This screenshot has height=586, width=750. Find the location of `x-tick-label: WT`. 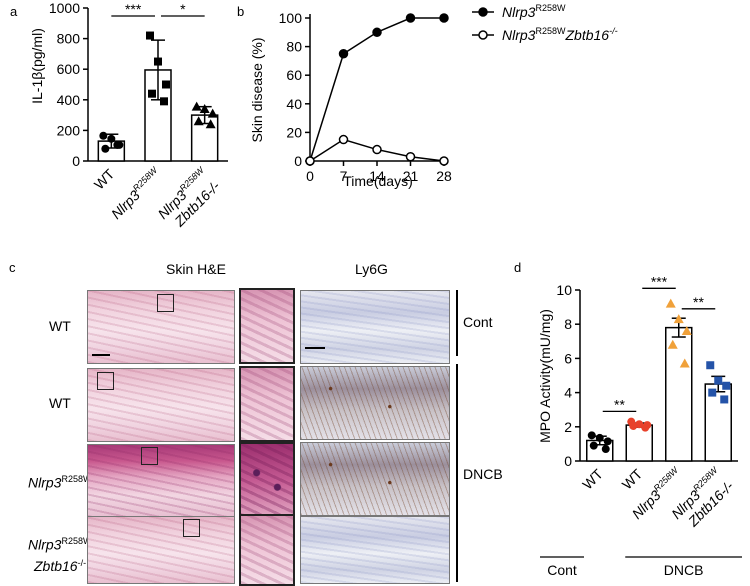

x-tick-label: WT is located at coordinates (632, 478).